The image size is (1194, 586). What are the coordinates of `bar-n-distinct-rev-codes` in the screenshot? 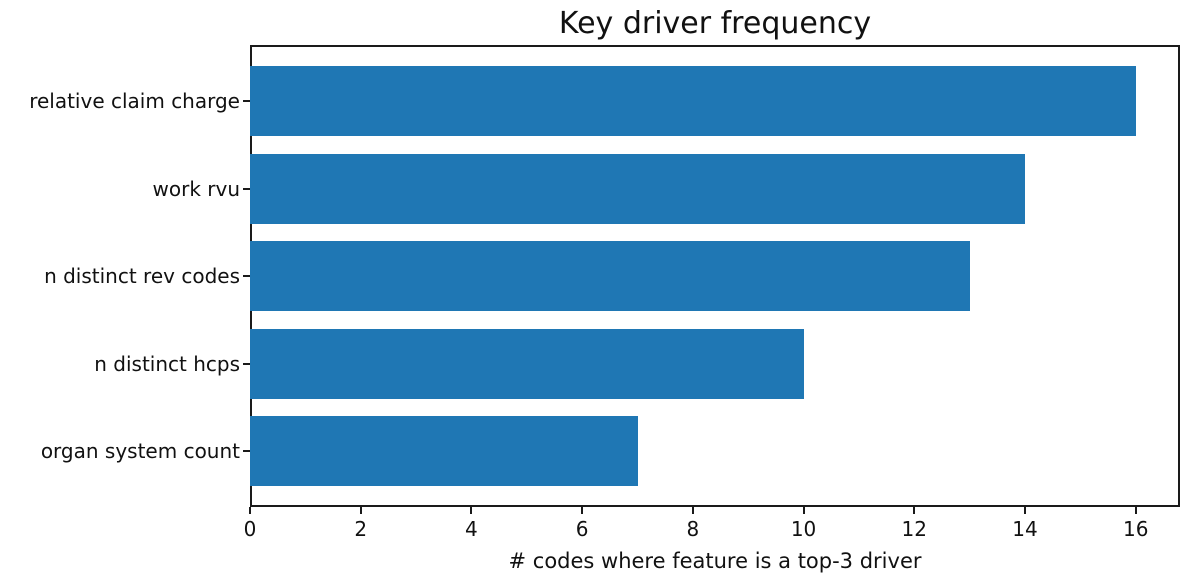 It's located at (610, 276).